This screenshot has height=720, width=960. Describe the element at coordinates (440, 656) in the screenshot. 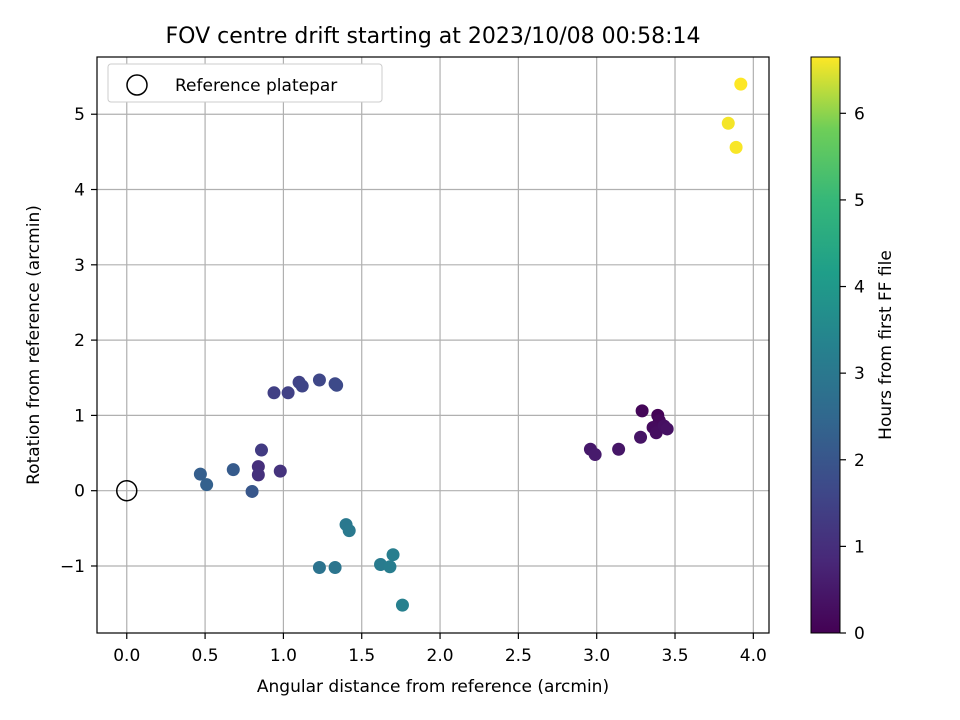

I see `x-tick-label: 2.0` at that location.